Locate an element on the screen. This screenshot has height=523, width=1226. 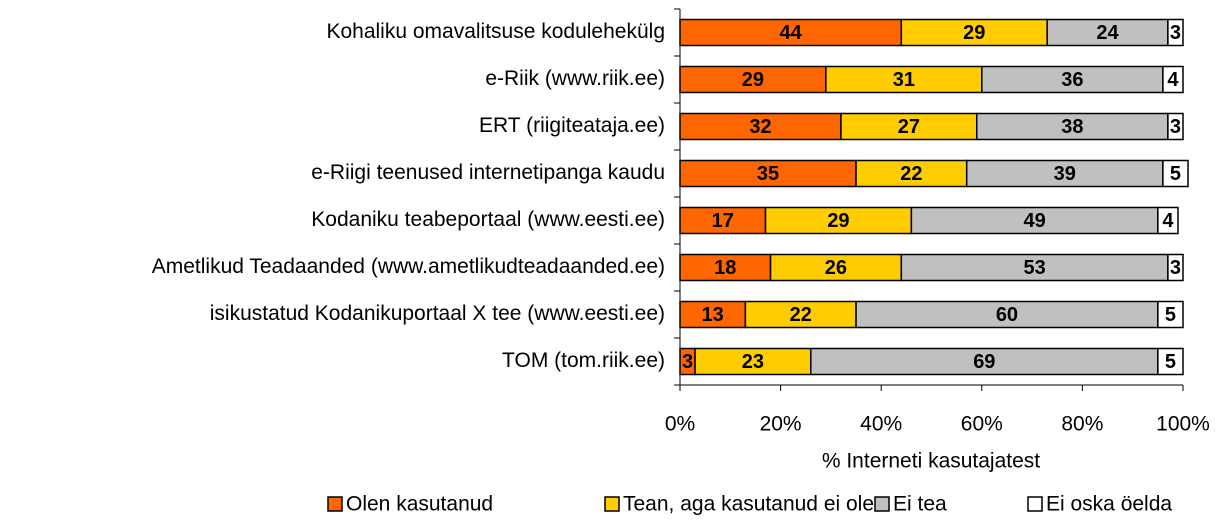
data-label: 24 is located at coordinates (1107, 33).